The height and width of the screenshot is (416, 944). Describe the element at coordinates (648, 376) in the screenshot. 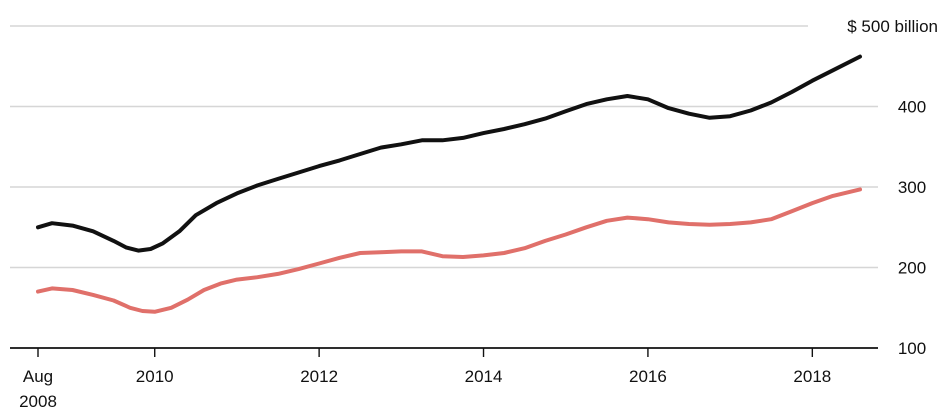

I see `x-tick-label-2016: 2016` at that location.